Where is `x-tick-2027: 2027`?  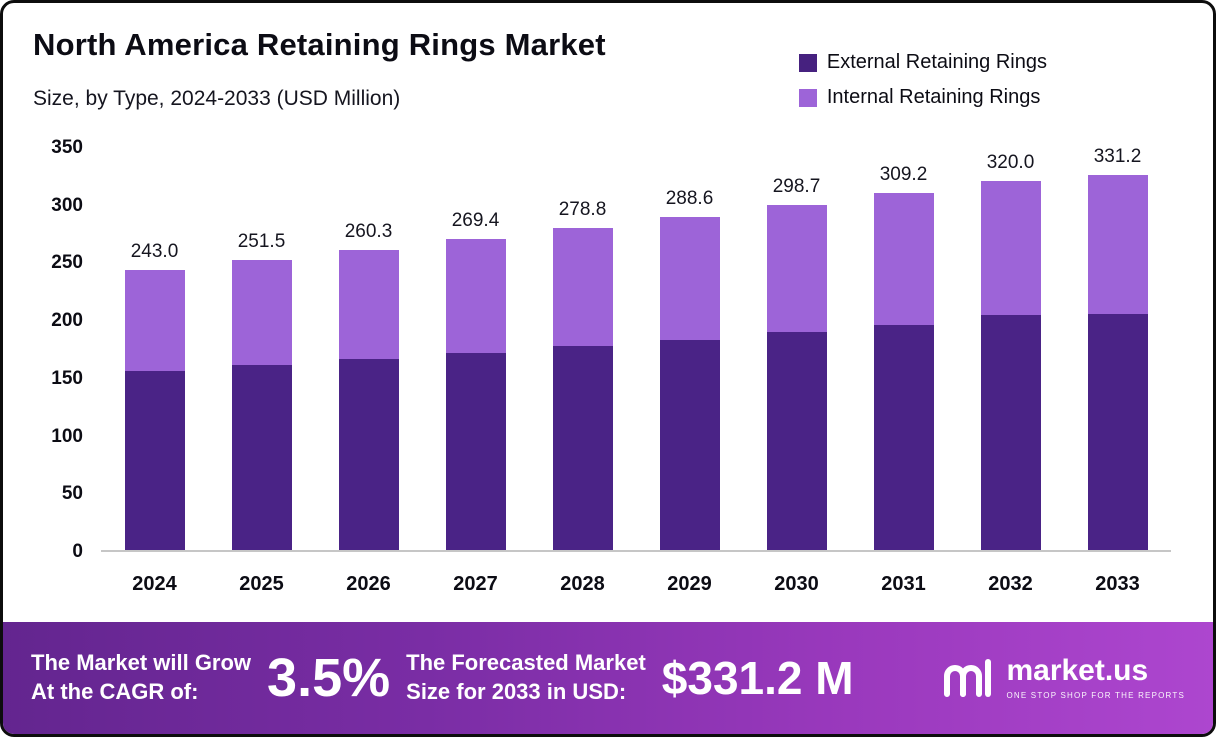
x-tick-2027: 2027 is located at coordinates (475, 584).